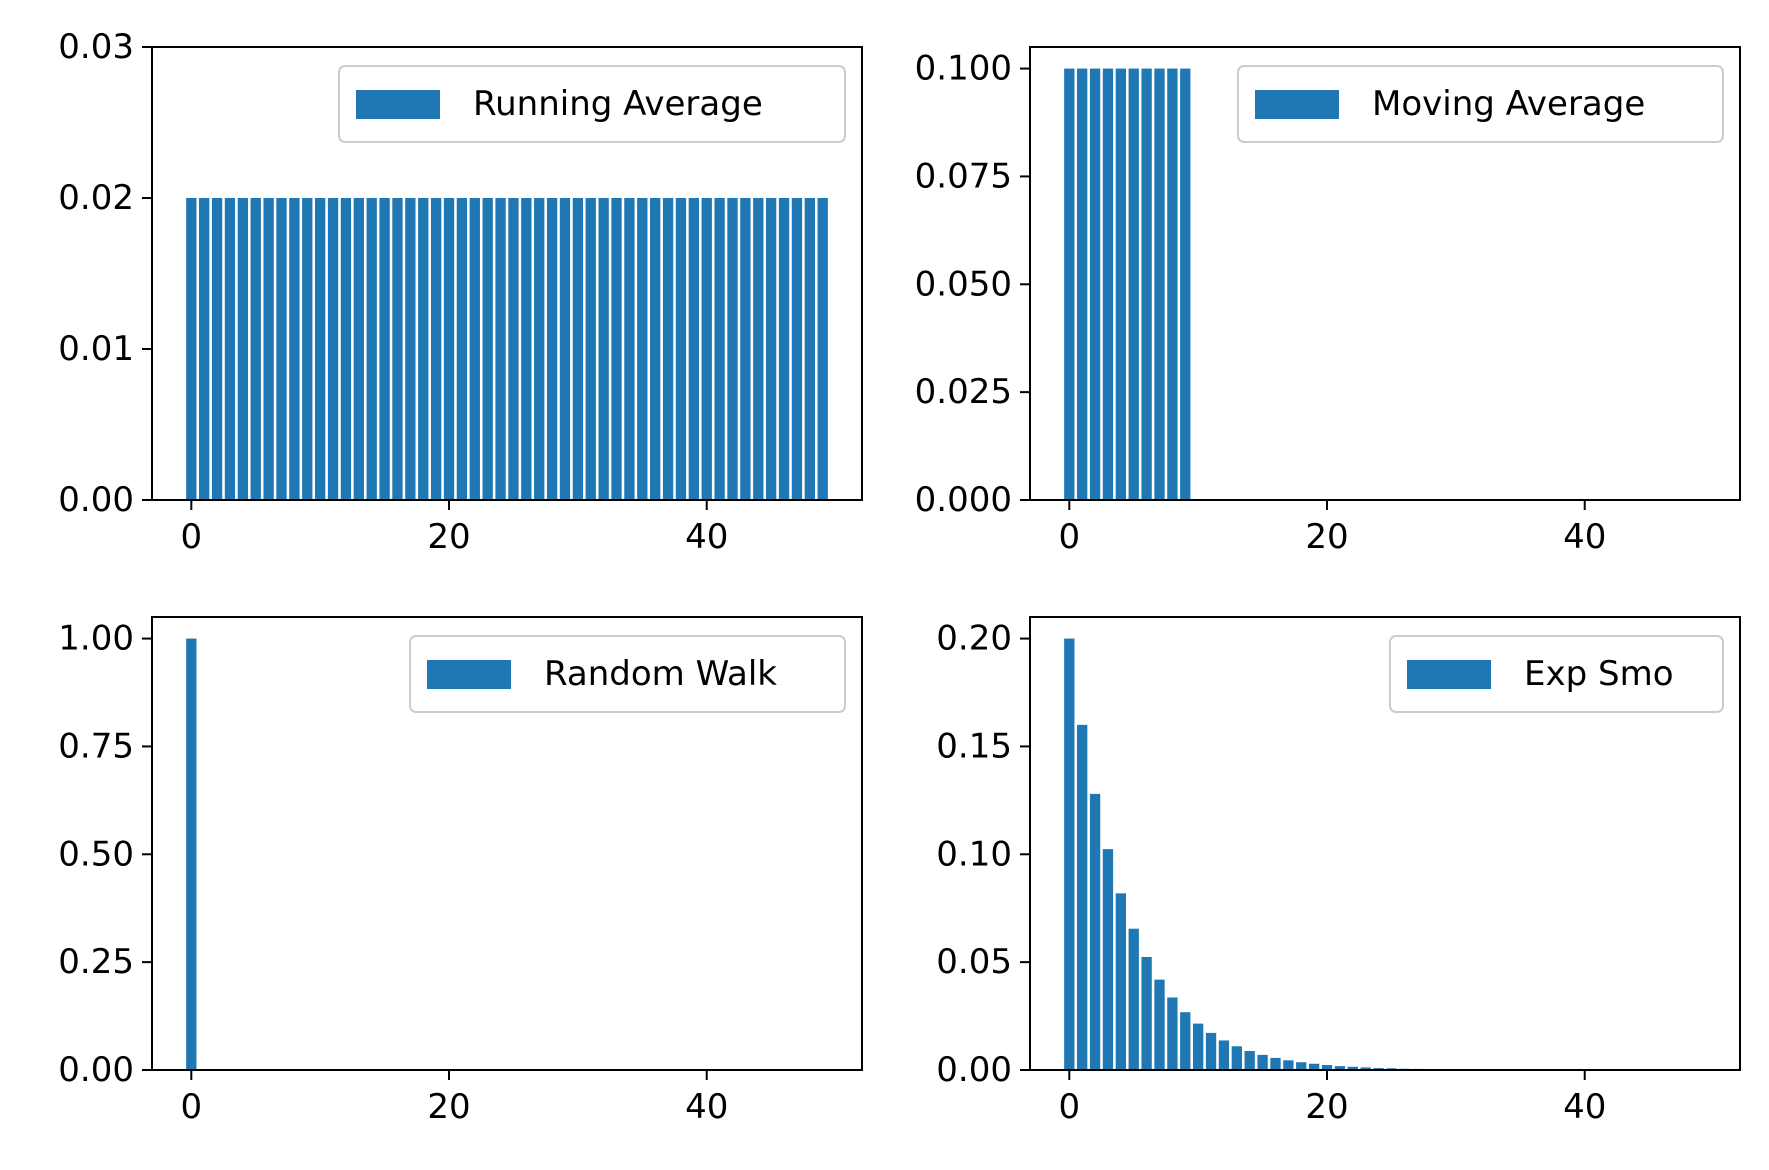 The image size is (1769, 1170). What do you see at coordinates (1508, 104) in the screenshot?
I see `legend-label: Moving Average` at bounding box center [1508, 104].